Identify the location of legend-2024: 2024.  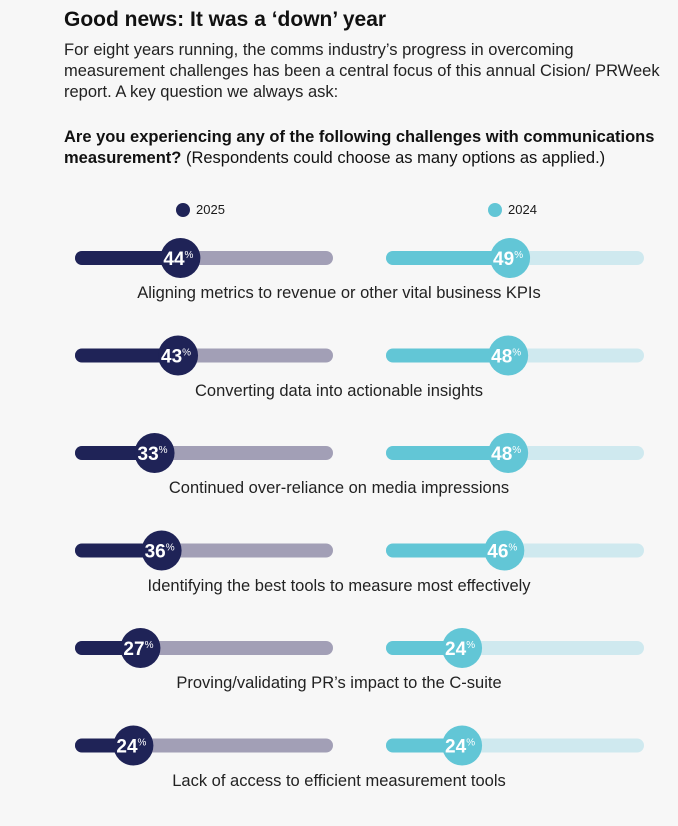
(512, 209).